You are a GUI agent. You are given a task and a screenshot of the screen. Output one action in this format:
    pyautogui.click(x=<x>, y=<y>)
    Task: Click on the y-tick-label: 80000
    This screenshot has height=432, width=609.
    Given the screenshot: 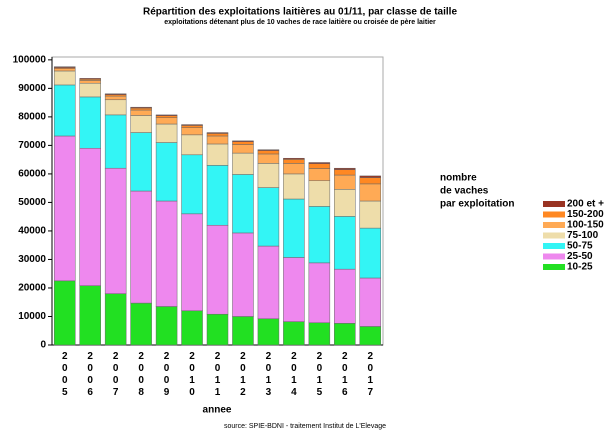 What is the action you would take?
    pyautogui.click(x=32, y=117)
    